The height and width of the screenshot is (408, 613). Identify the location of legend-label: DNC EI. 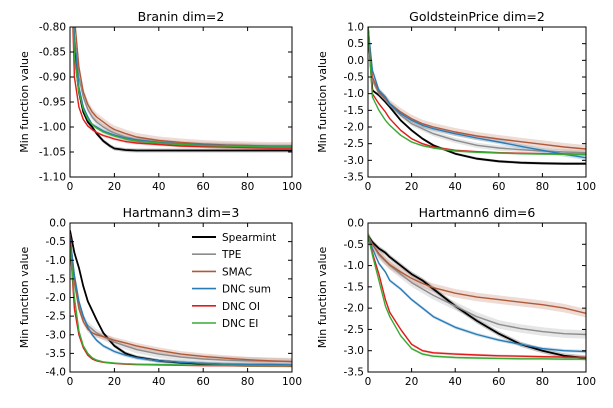
(240, 324).